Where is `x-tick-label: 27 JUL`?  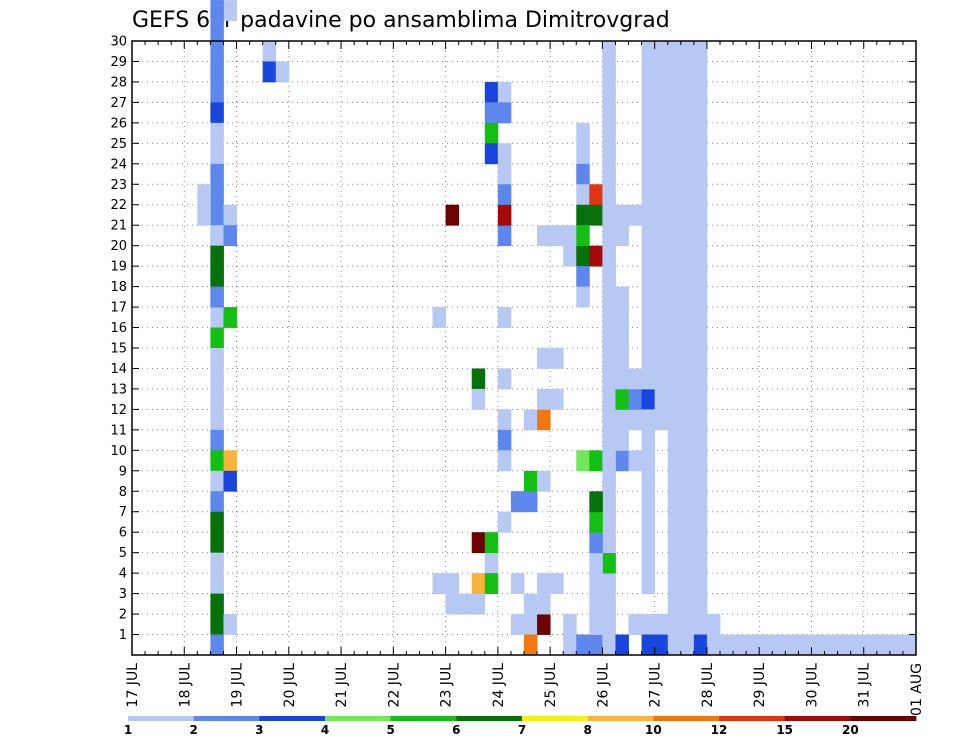 x-tick-label: 27 JUL is located at coordinates (656, 685).